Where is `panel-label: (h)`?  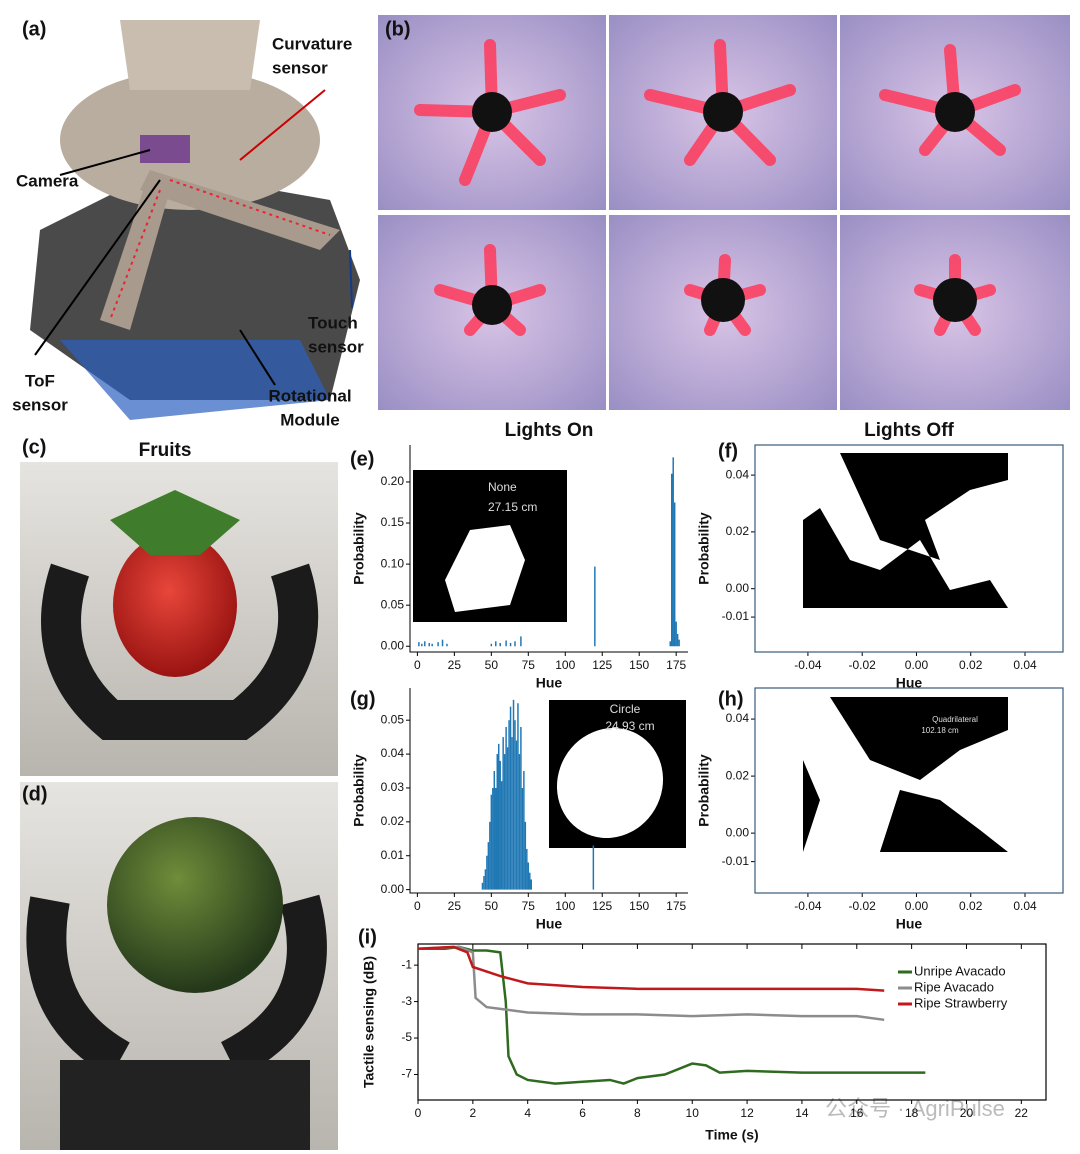
panel-label: (h) is located at coordinates (731, 699).